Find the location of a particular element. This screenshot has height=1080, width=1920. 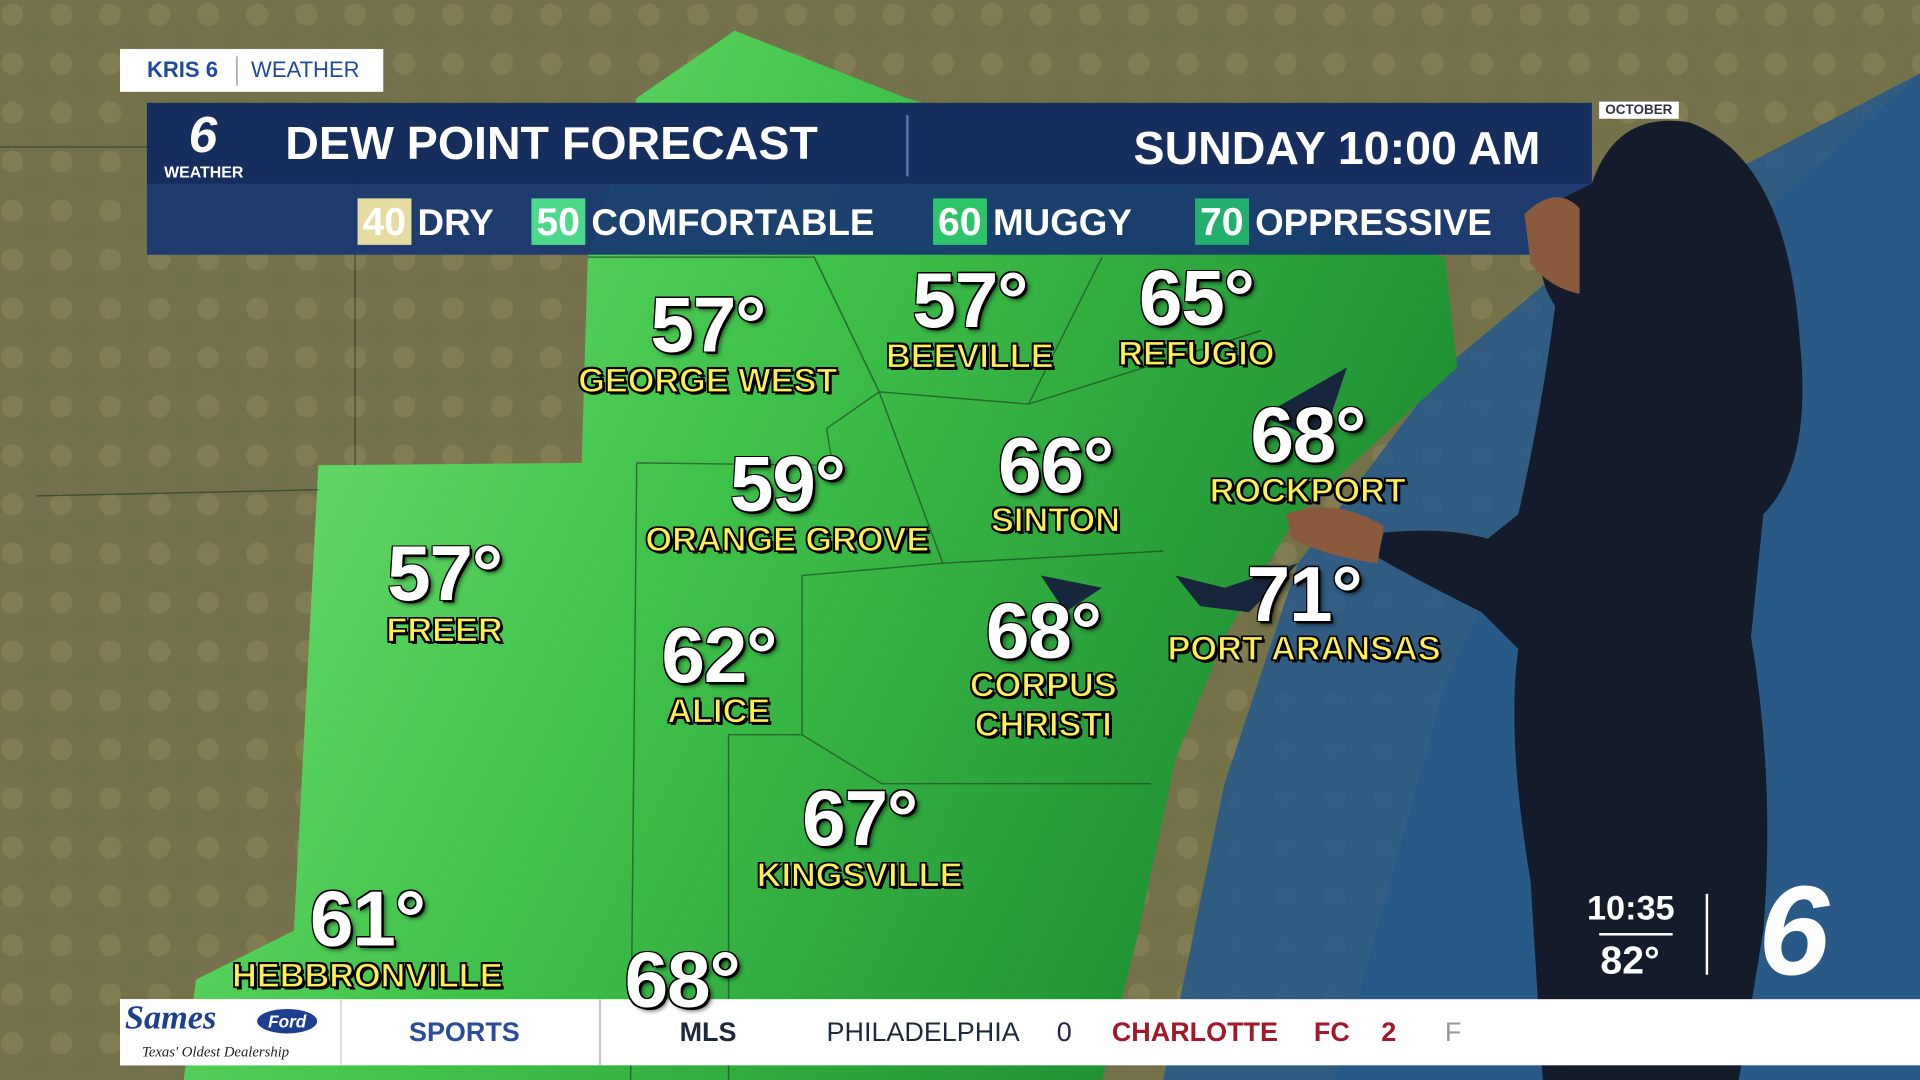

legend-number: 60 is located at coordinates (960, 221).